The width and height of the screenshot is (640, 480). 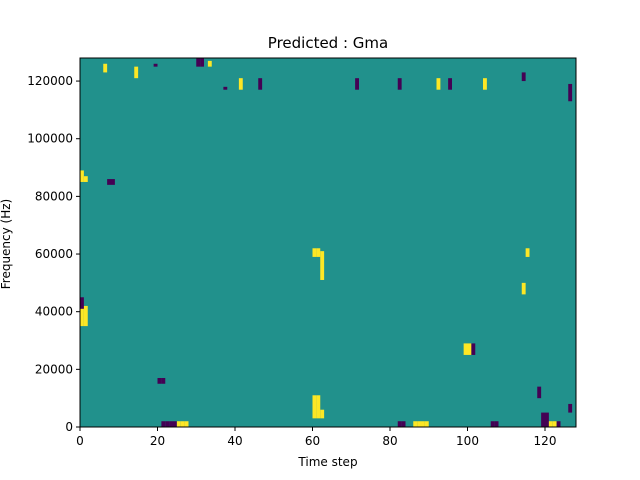 I want to click on x-tick-label: 60, so click(x=312, y=441).